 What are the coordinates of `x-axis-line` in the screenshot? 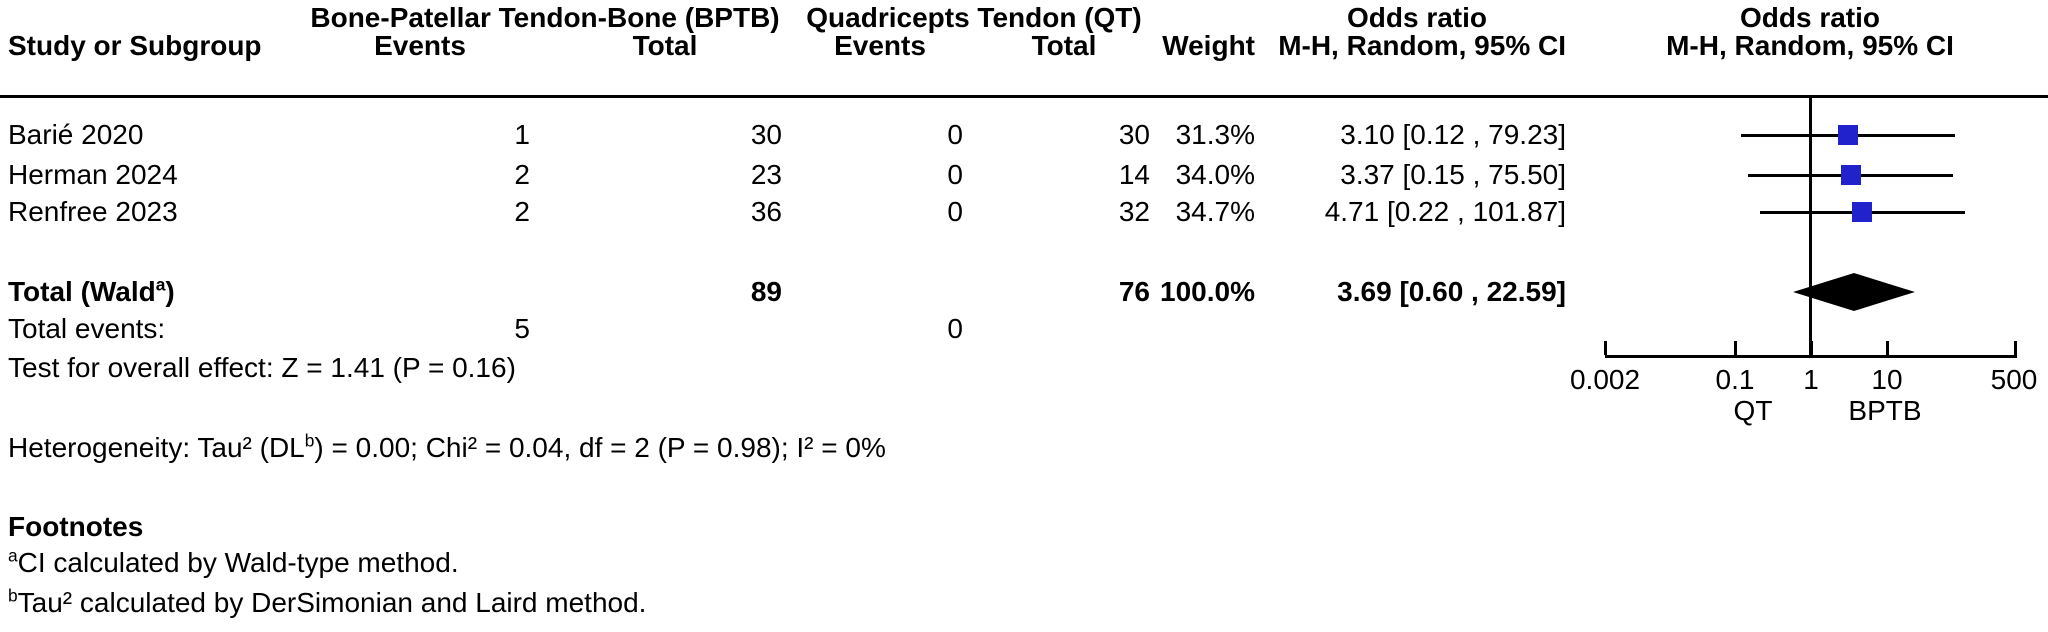 It's located at (1811, 356).